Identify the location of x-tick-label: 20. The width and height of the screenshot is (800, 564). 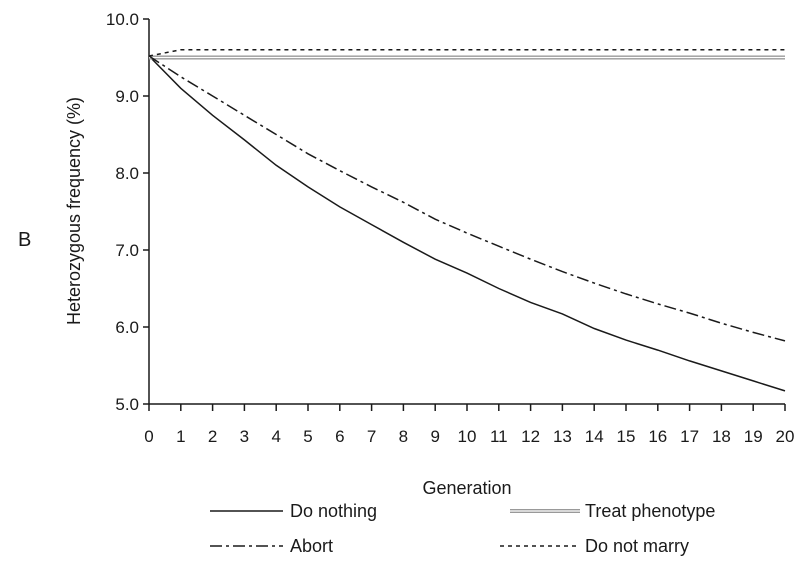
(785, 436).